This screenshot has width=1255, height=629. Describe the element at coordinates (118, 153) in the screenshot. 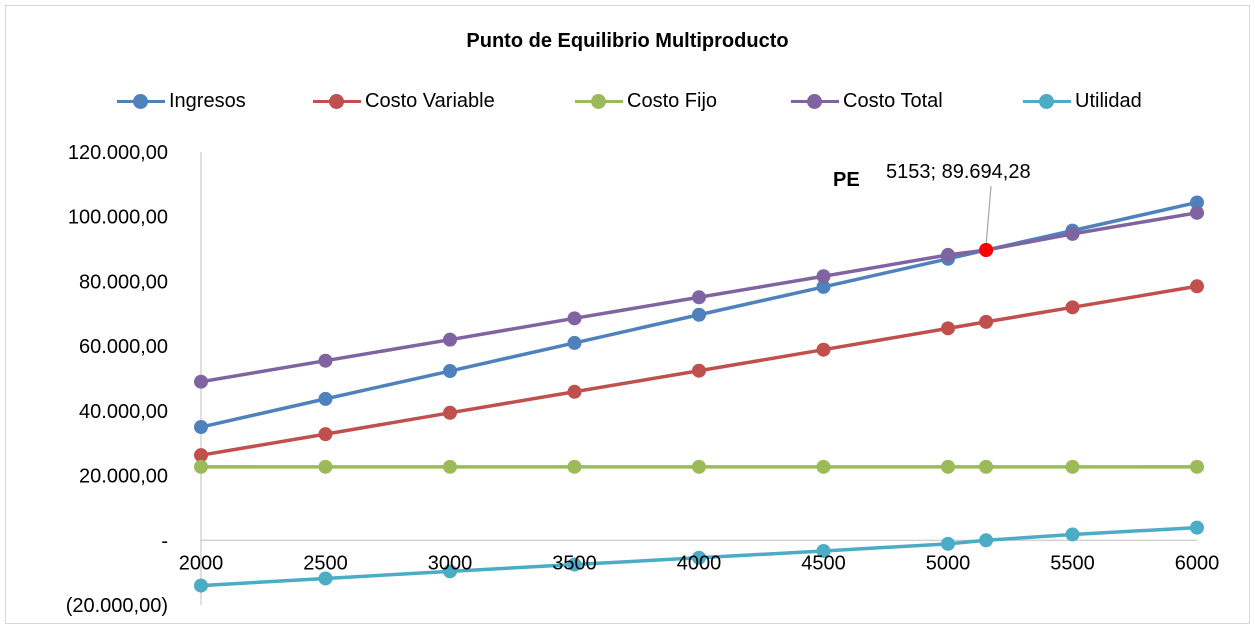

I see `y-tick-label: 120.000,00` at that location.